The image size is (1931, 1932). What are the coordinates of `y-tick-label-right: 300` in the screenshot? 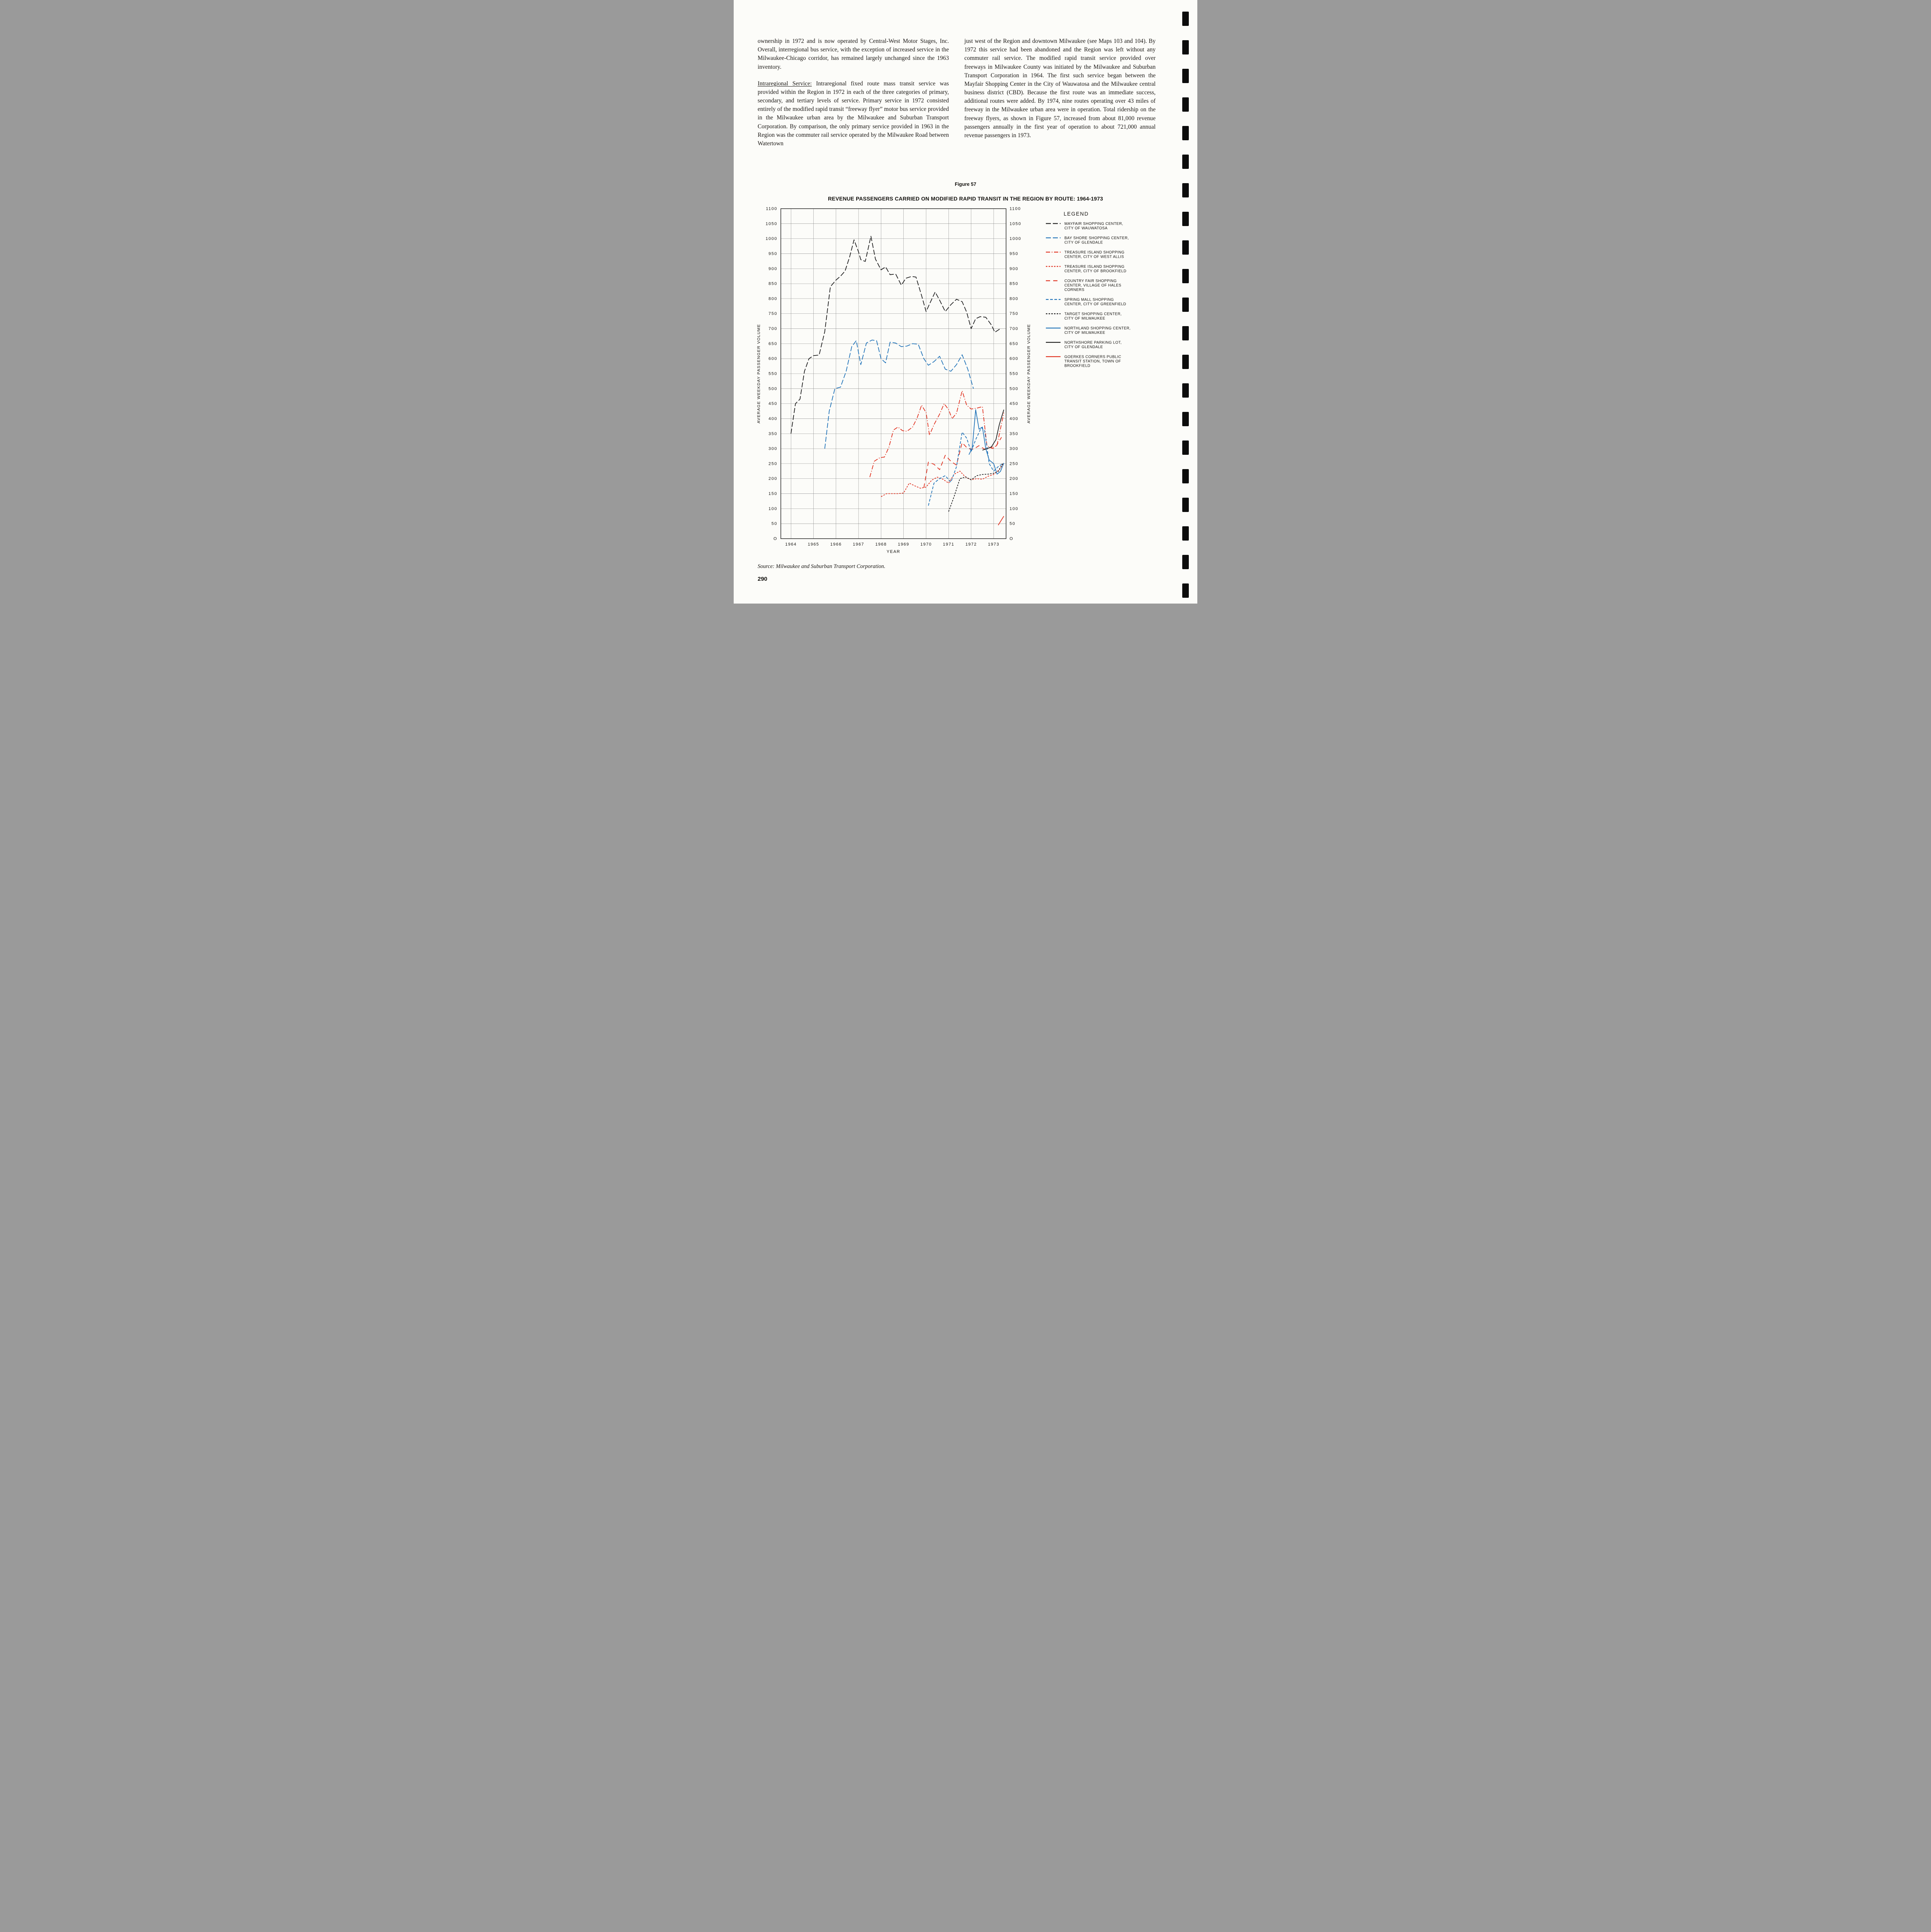 It's located at (1014, 449).